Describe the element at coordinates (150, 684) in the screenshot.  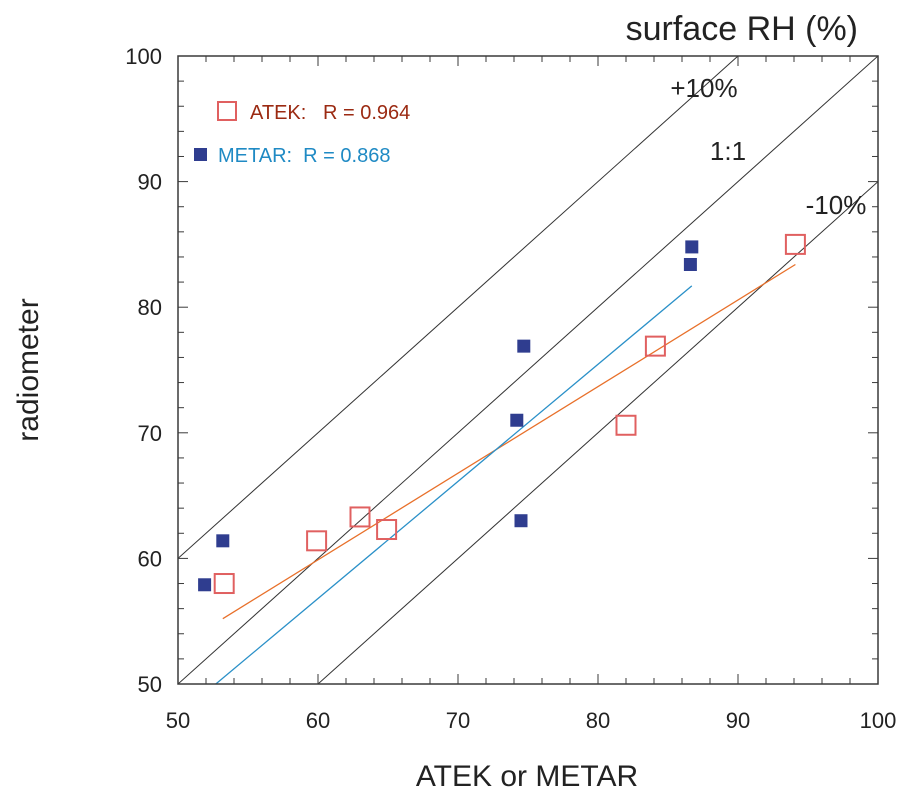
I see `y-tick-label: 50` at that location.